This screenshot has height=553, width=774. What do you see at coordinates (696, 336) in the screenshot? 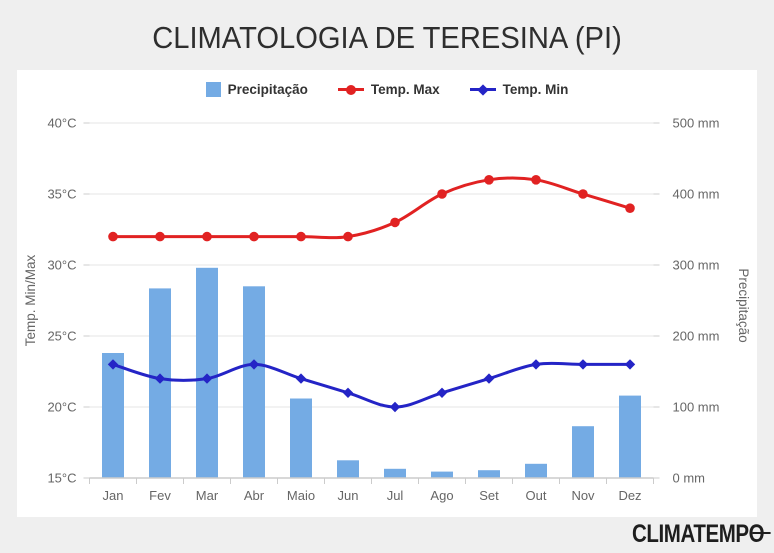
I see `y-right-label-200 mm: 200 mm` at bounding box center [696, 336].